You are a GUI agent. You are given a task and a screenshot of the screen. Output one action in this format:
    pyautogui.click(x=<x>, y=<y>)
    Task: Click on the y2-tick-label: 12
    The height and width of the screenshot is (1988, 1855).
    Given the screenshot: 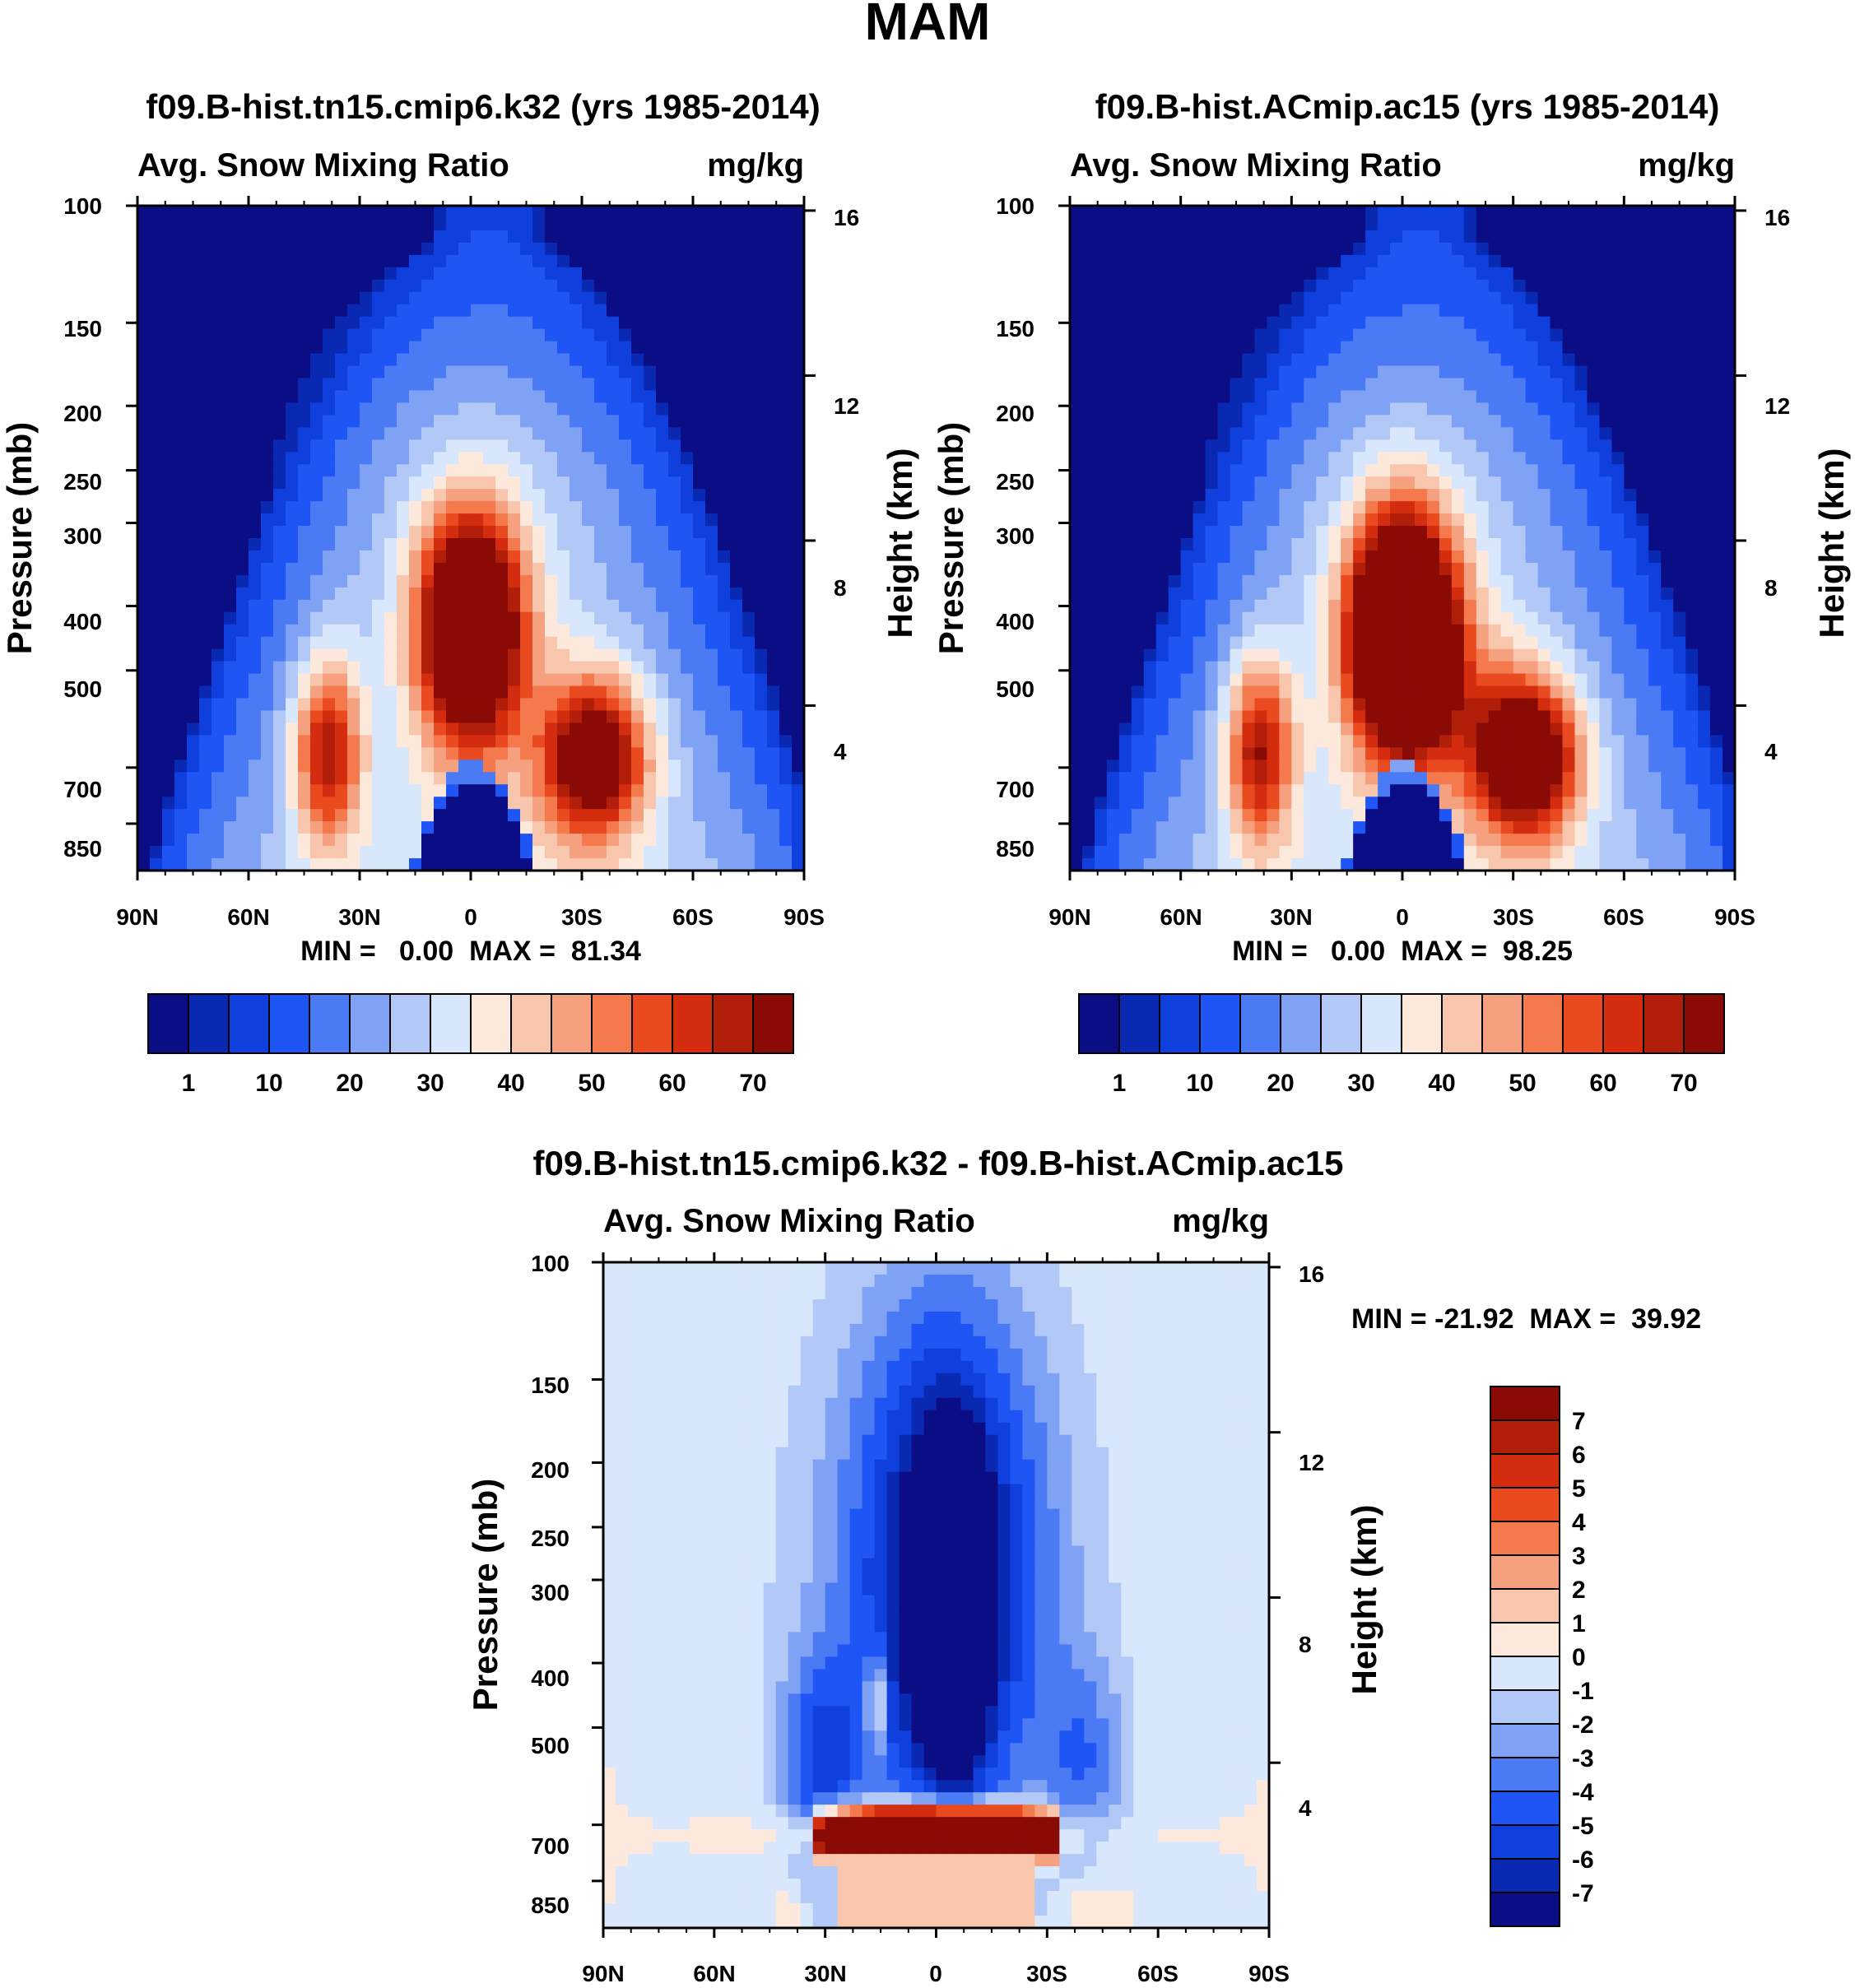 What is the action you would take?
    pyautogui.click(x=846, y=406)
    